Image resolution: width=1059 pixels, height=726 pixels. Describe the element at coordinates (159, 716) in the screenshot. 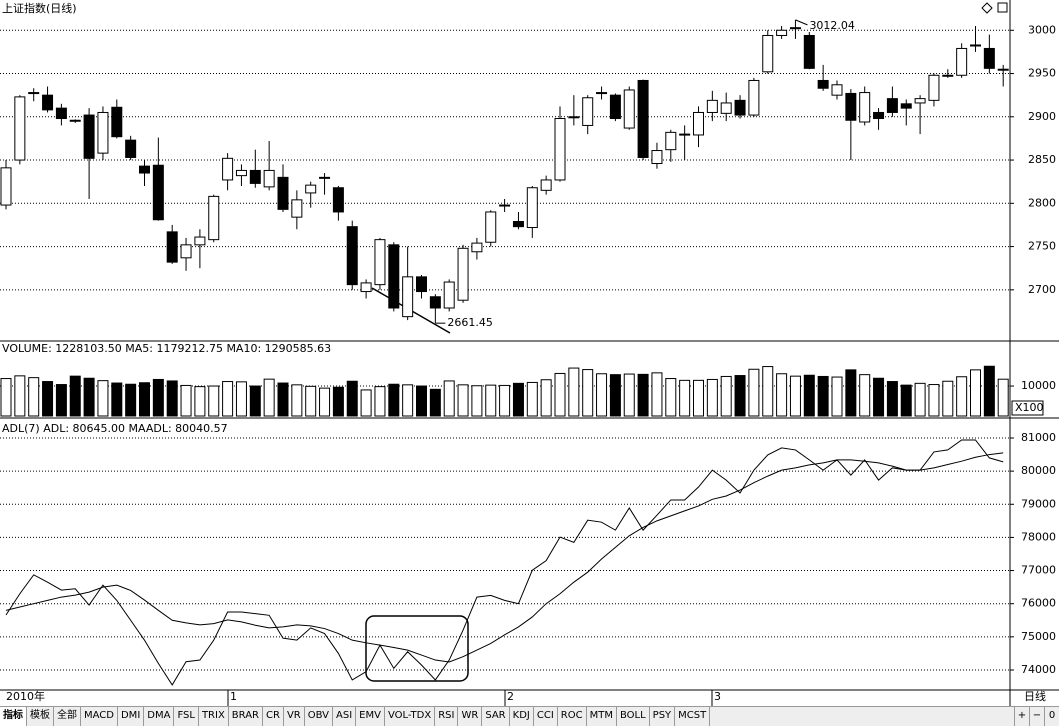

I see `toolbar-tab: DMA` at that location.